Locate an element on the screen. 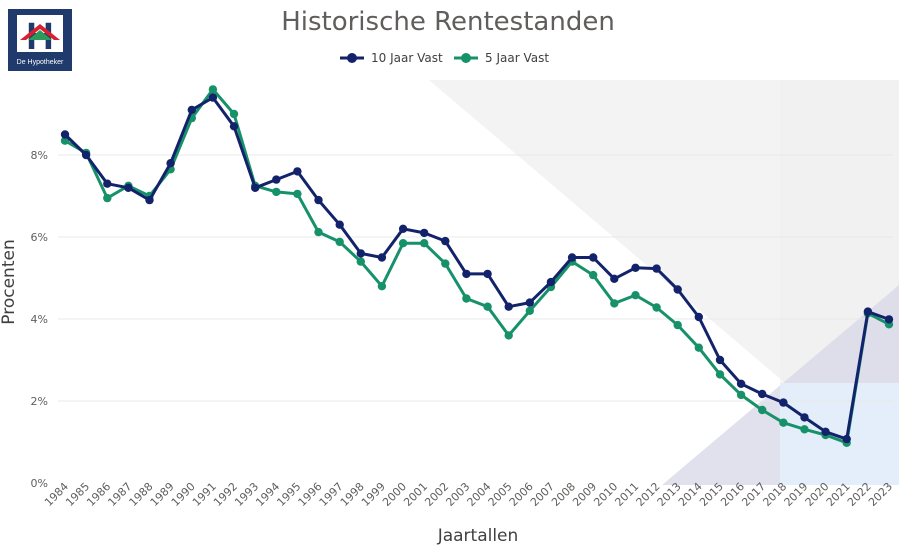 The height and width of the screenshot is (551, 899). y-tick-label: 4% is located at coordinates (39, 319).